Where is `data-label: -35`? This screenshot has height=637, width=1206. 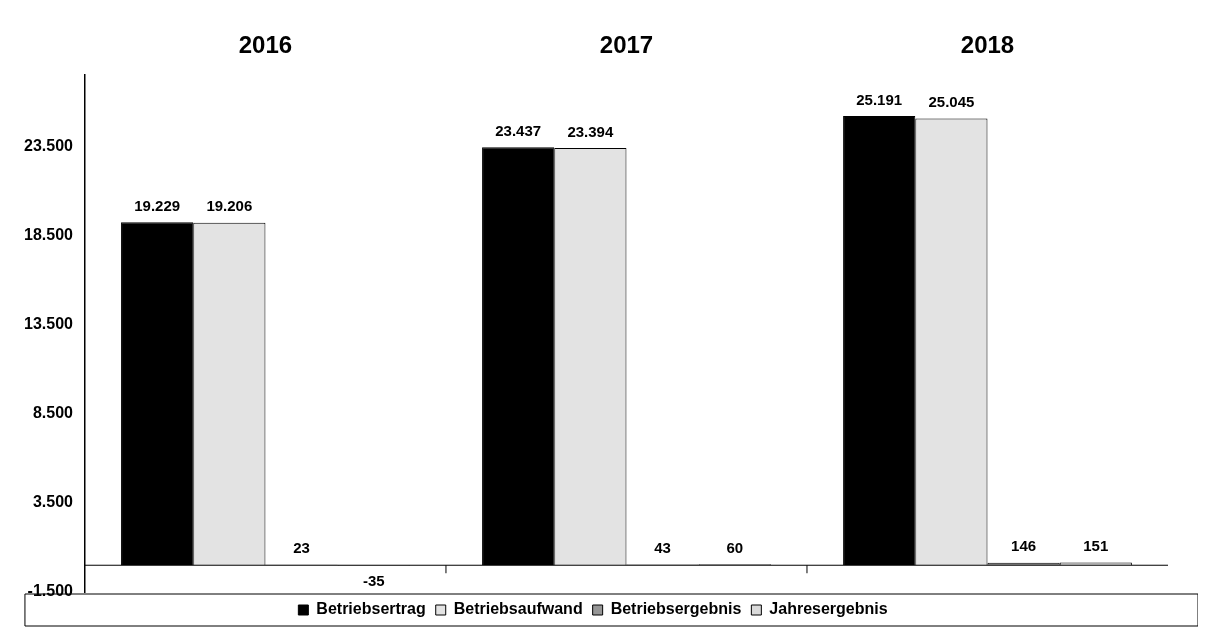 data-label: -35 is located at coordinates (373, 580).